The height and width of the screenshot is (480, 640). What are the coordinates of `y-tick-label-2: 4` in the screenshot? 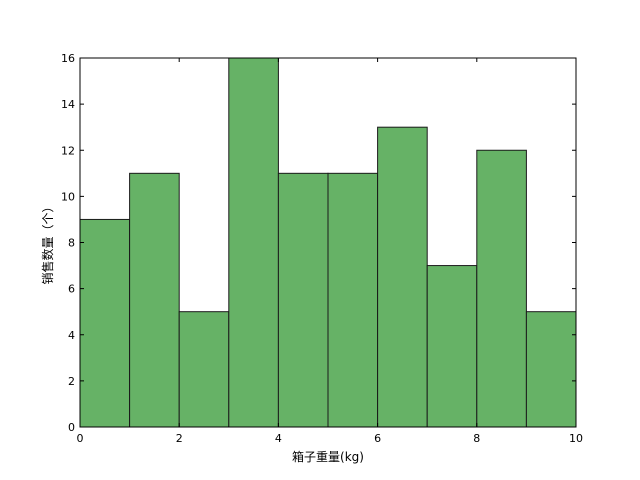 It's located at (71, 335).